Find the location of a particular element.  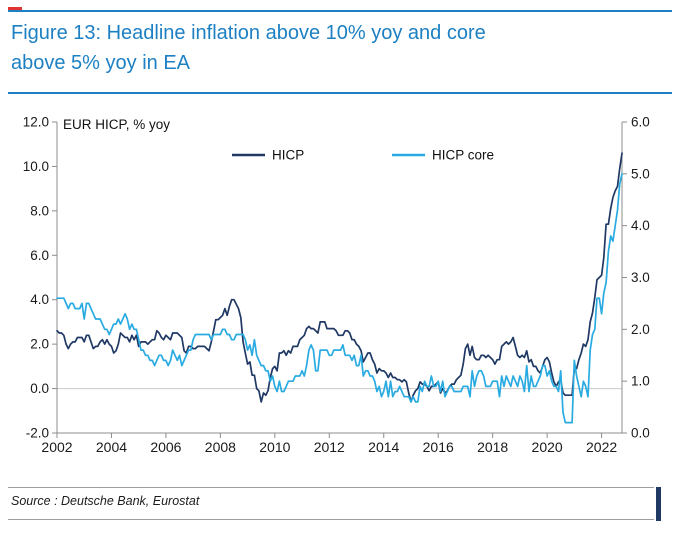

x-axis-label: 2012 is located at coordinates (329, 447).